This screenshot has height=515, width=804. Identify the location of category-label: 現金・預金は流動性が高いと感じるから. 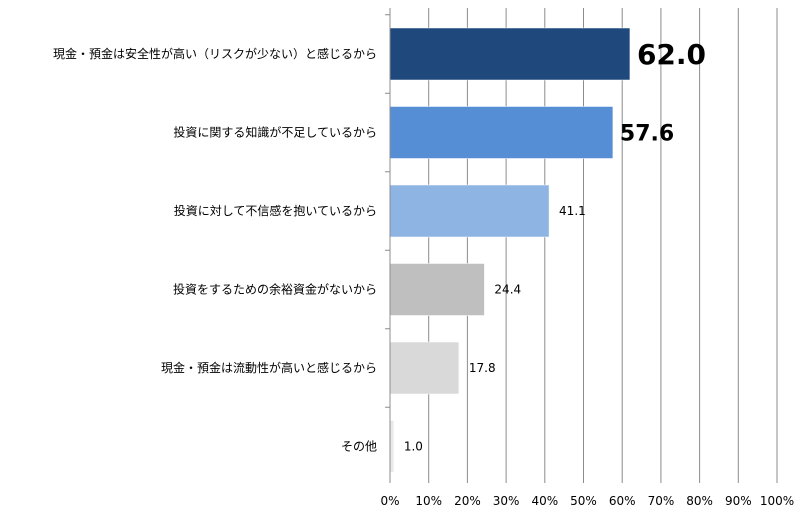
(269, 367).